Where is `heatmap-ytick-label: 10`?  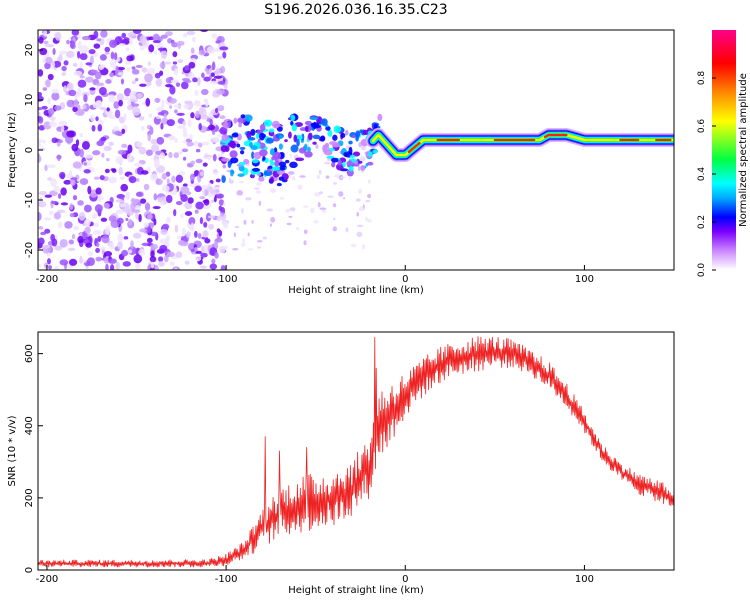 heatmap-ytick-label: 10 is located at coordinates (29, 100).